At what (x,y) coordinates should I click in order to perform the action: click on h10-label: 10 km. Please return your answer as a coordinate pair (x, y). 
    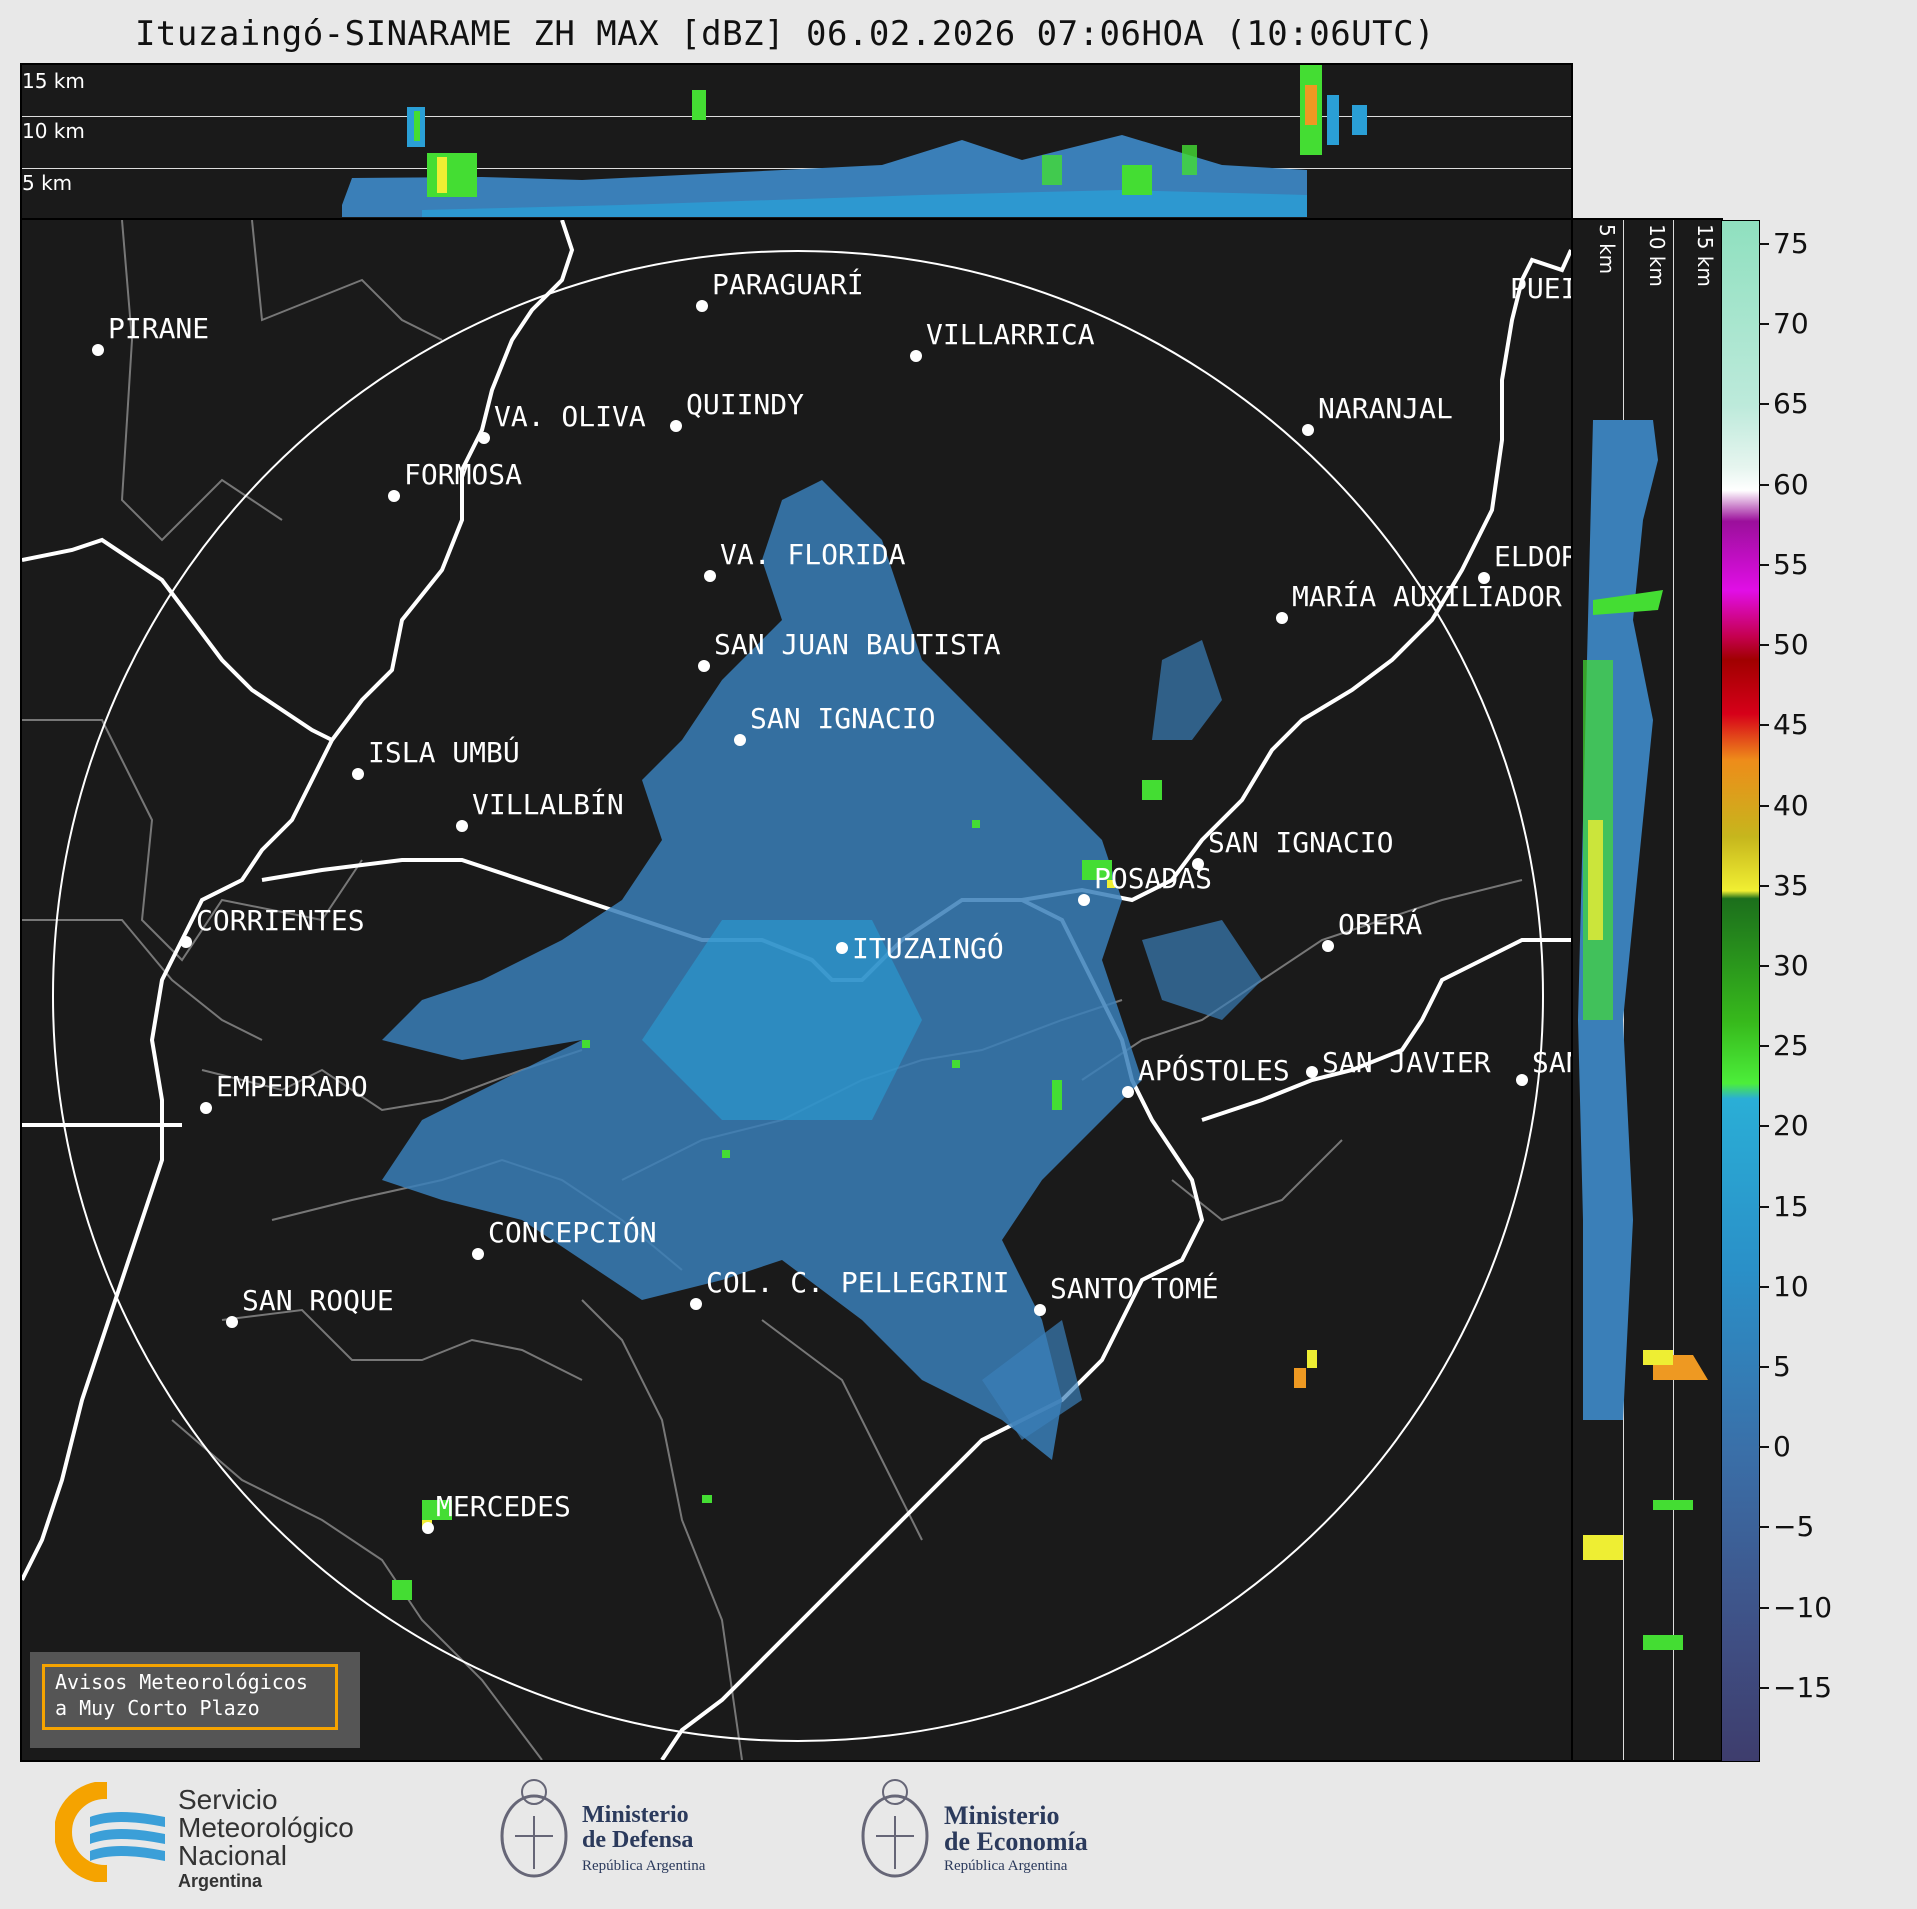
    Looking at the image, I should click on (53, 131).